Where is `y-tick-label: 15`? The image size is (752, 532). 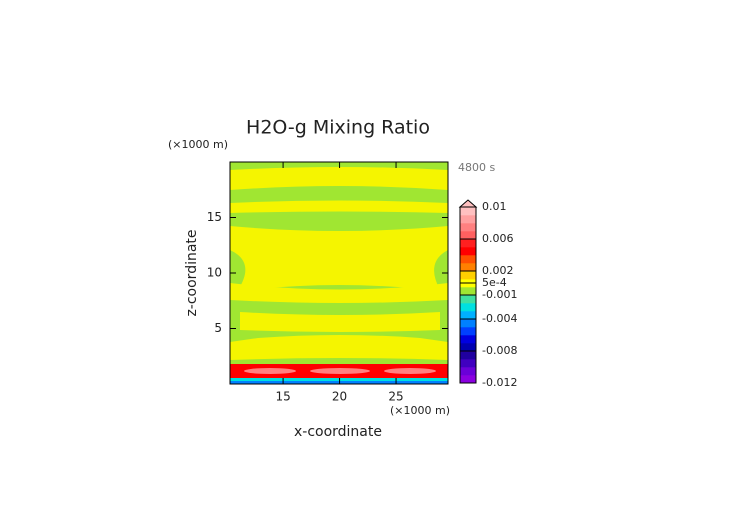 y-tick-label: 15 is located at coordinates (214, 217).